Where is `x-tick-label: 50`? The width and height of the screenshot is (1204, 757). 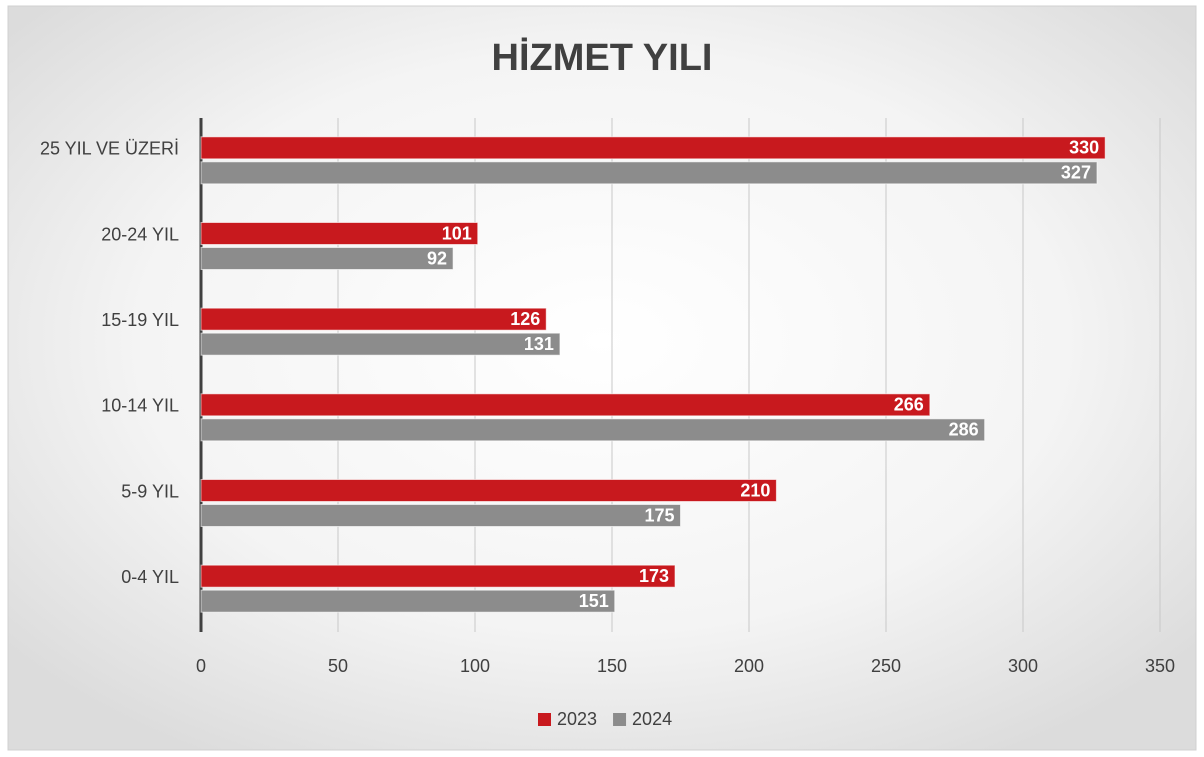 x-tick-label: 50 is located at coordinates (338, 666).